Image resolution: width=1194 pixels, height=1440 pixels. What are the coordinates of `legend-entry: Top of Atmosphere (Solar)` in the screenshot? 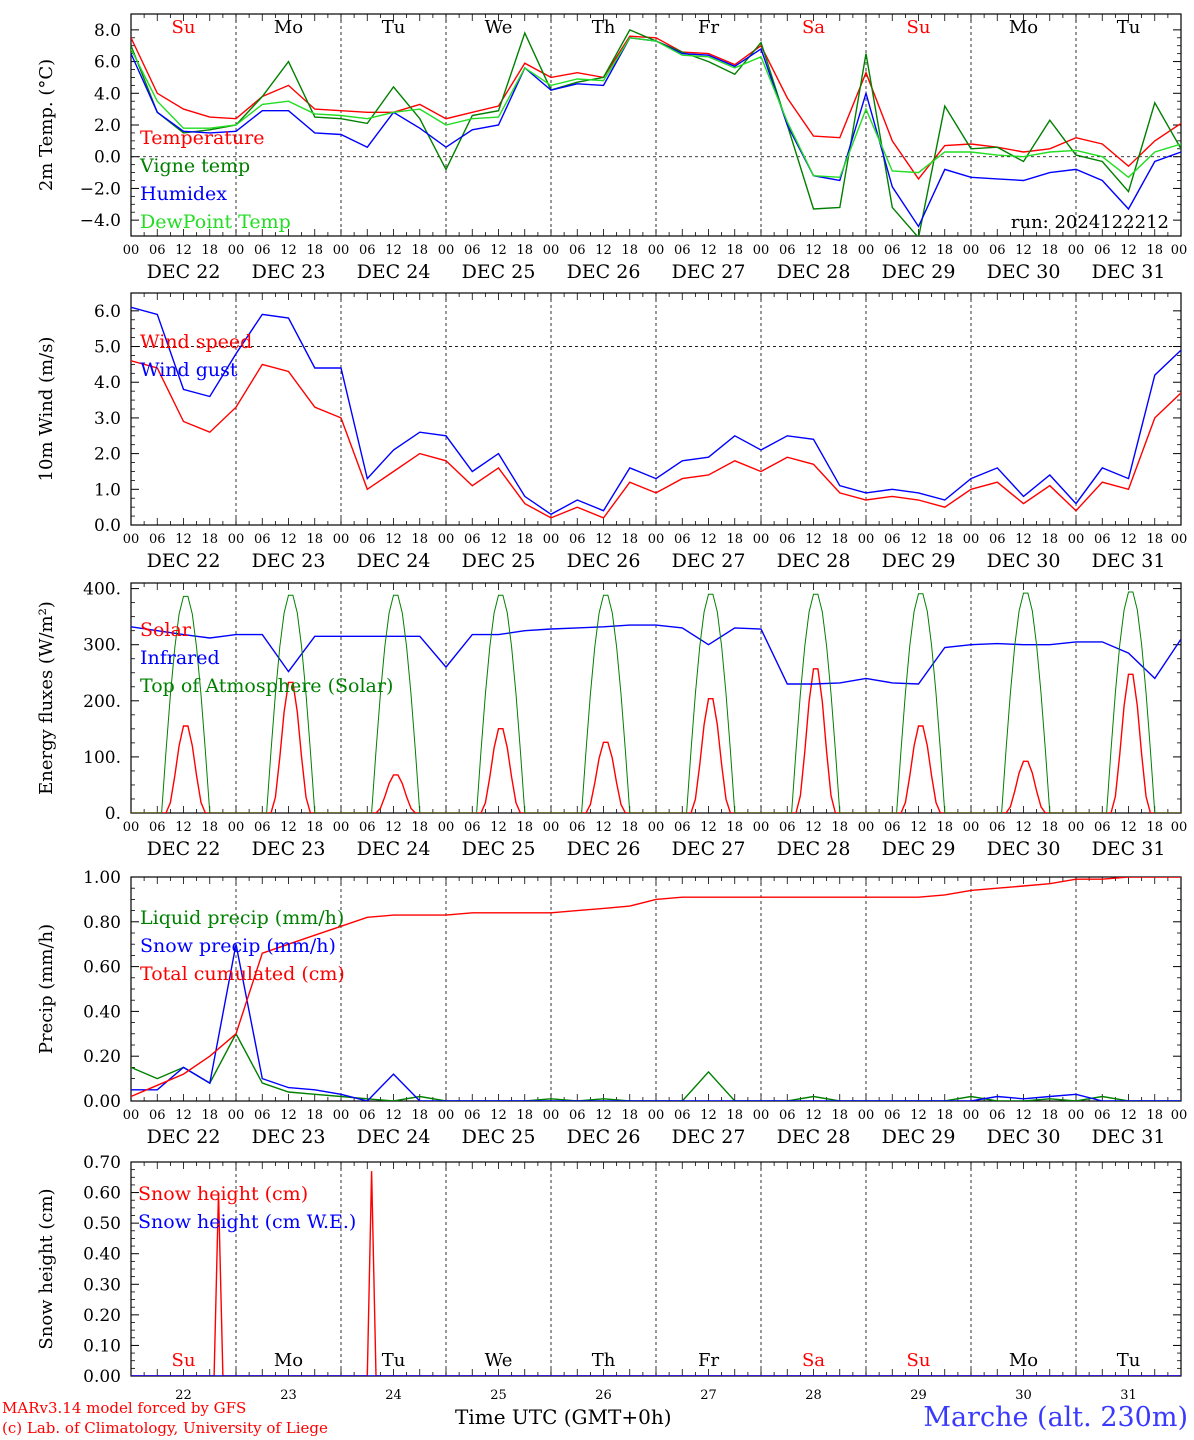 It's located at (266, 686).